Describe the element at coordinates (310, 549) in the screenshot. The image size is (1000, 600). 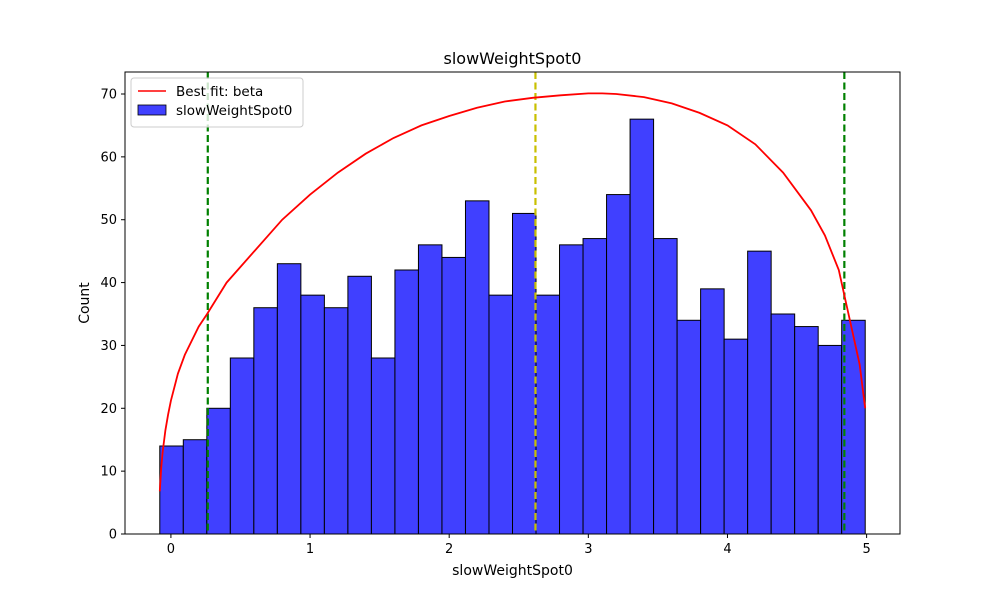
I see `x-tick-label: 1` at that location.